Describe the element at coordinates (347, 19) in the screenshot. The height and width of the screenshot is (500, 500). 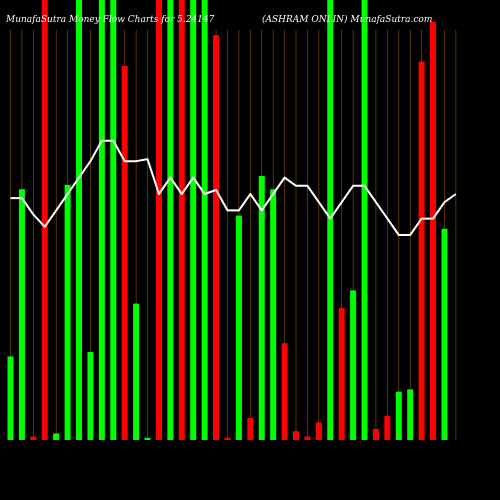
I see `chart-title-right: (ASHRAM ONLIN) MunafaSutra.com` at that location.